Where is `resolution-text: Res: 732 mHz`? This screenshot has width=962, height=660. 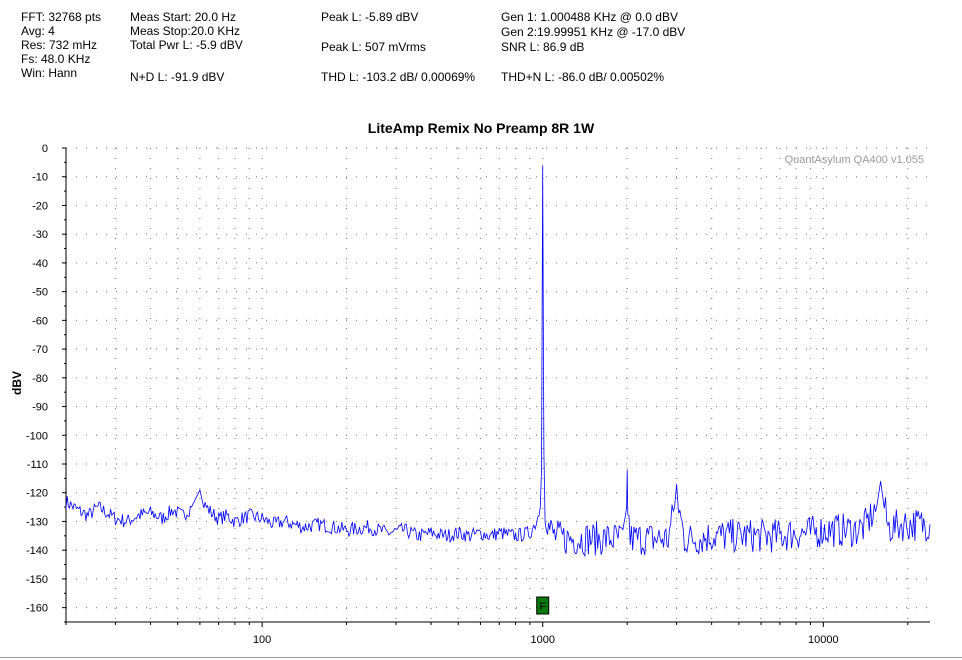
resolution-text: Res: 732 mHz is located at coordinates (59, 45).